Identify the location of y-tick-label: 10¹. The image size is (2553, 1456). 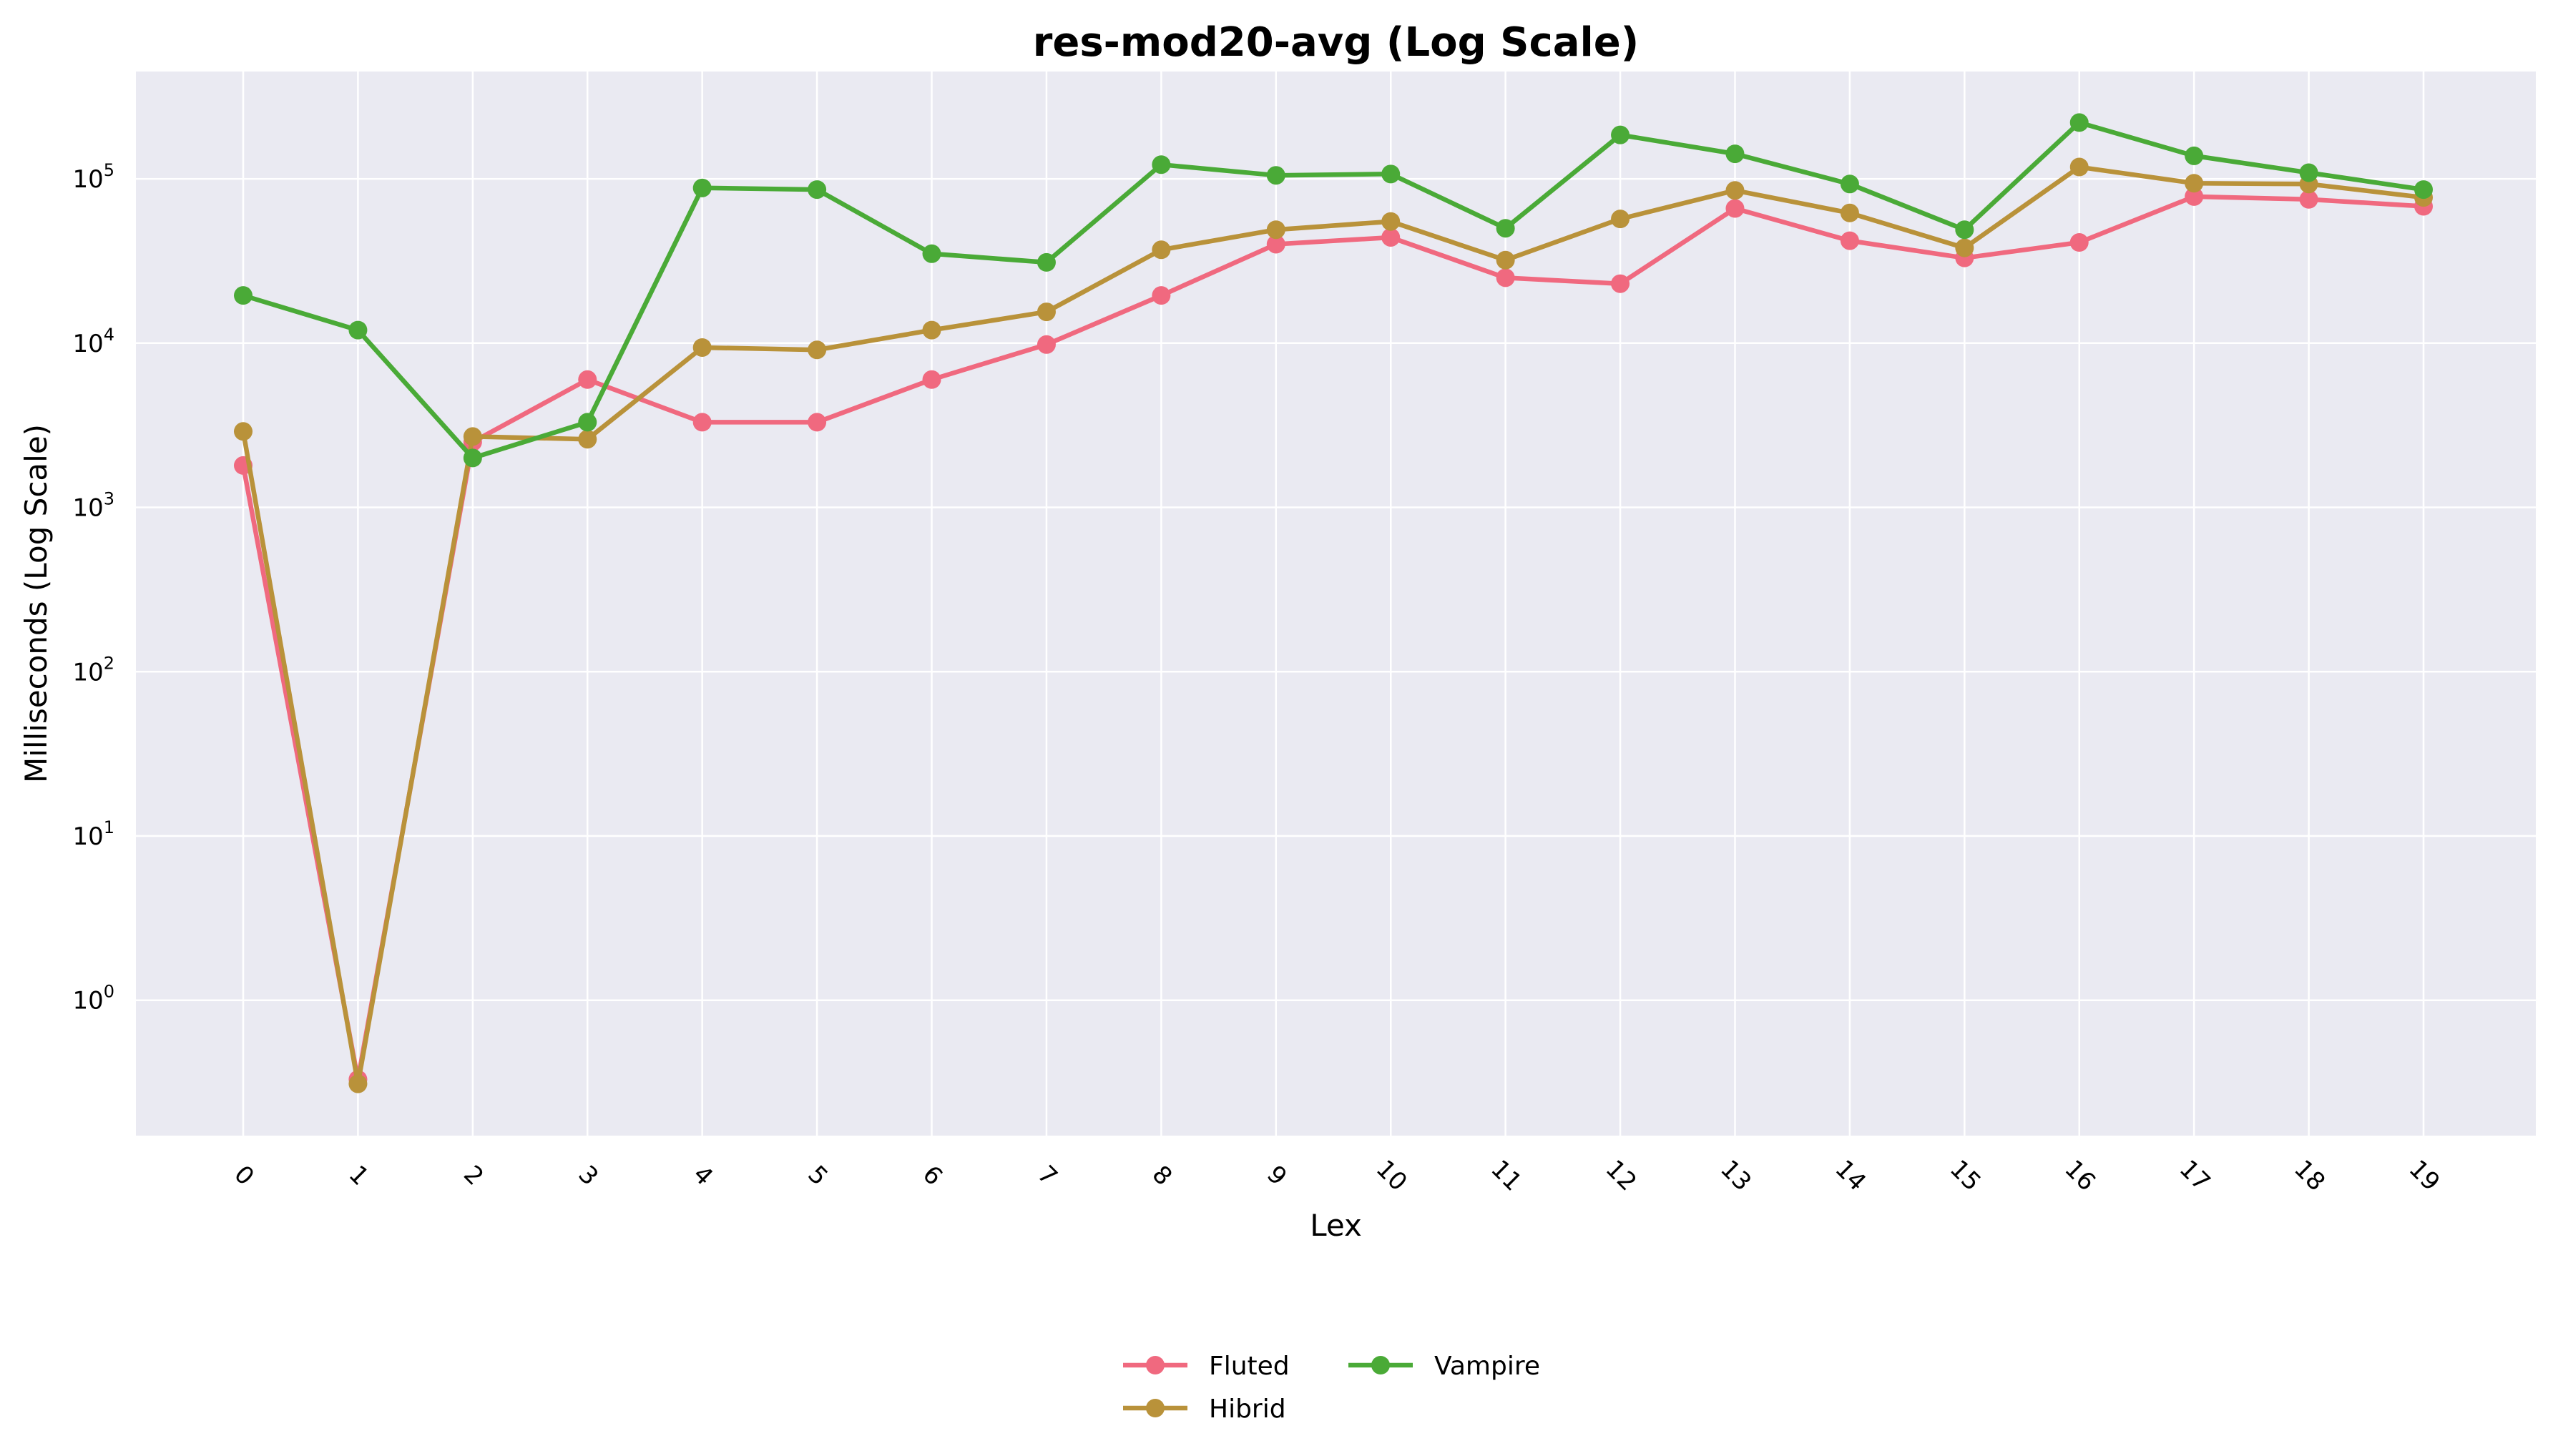
(93, 834).